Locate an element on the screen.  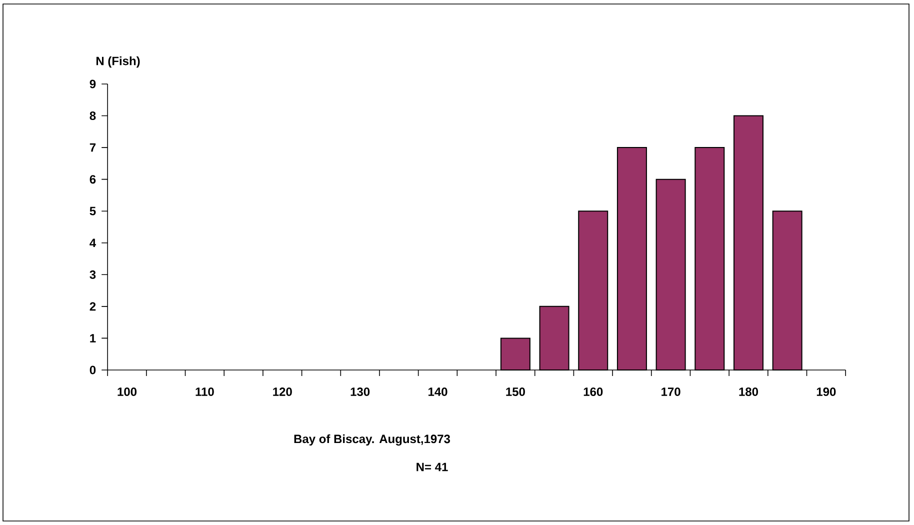
y-tick-label: 5 is located at coordinates (93, 211).